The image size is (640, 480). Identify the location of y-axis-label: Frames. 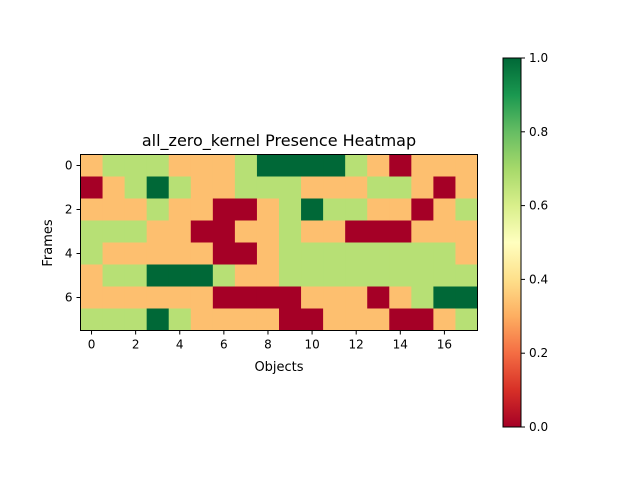
(48, 243).